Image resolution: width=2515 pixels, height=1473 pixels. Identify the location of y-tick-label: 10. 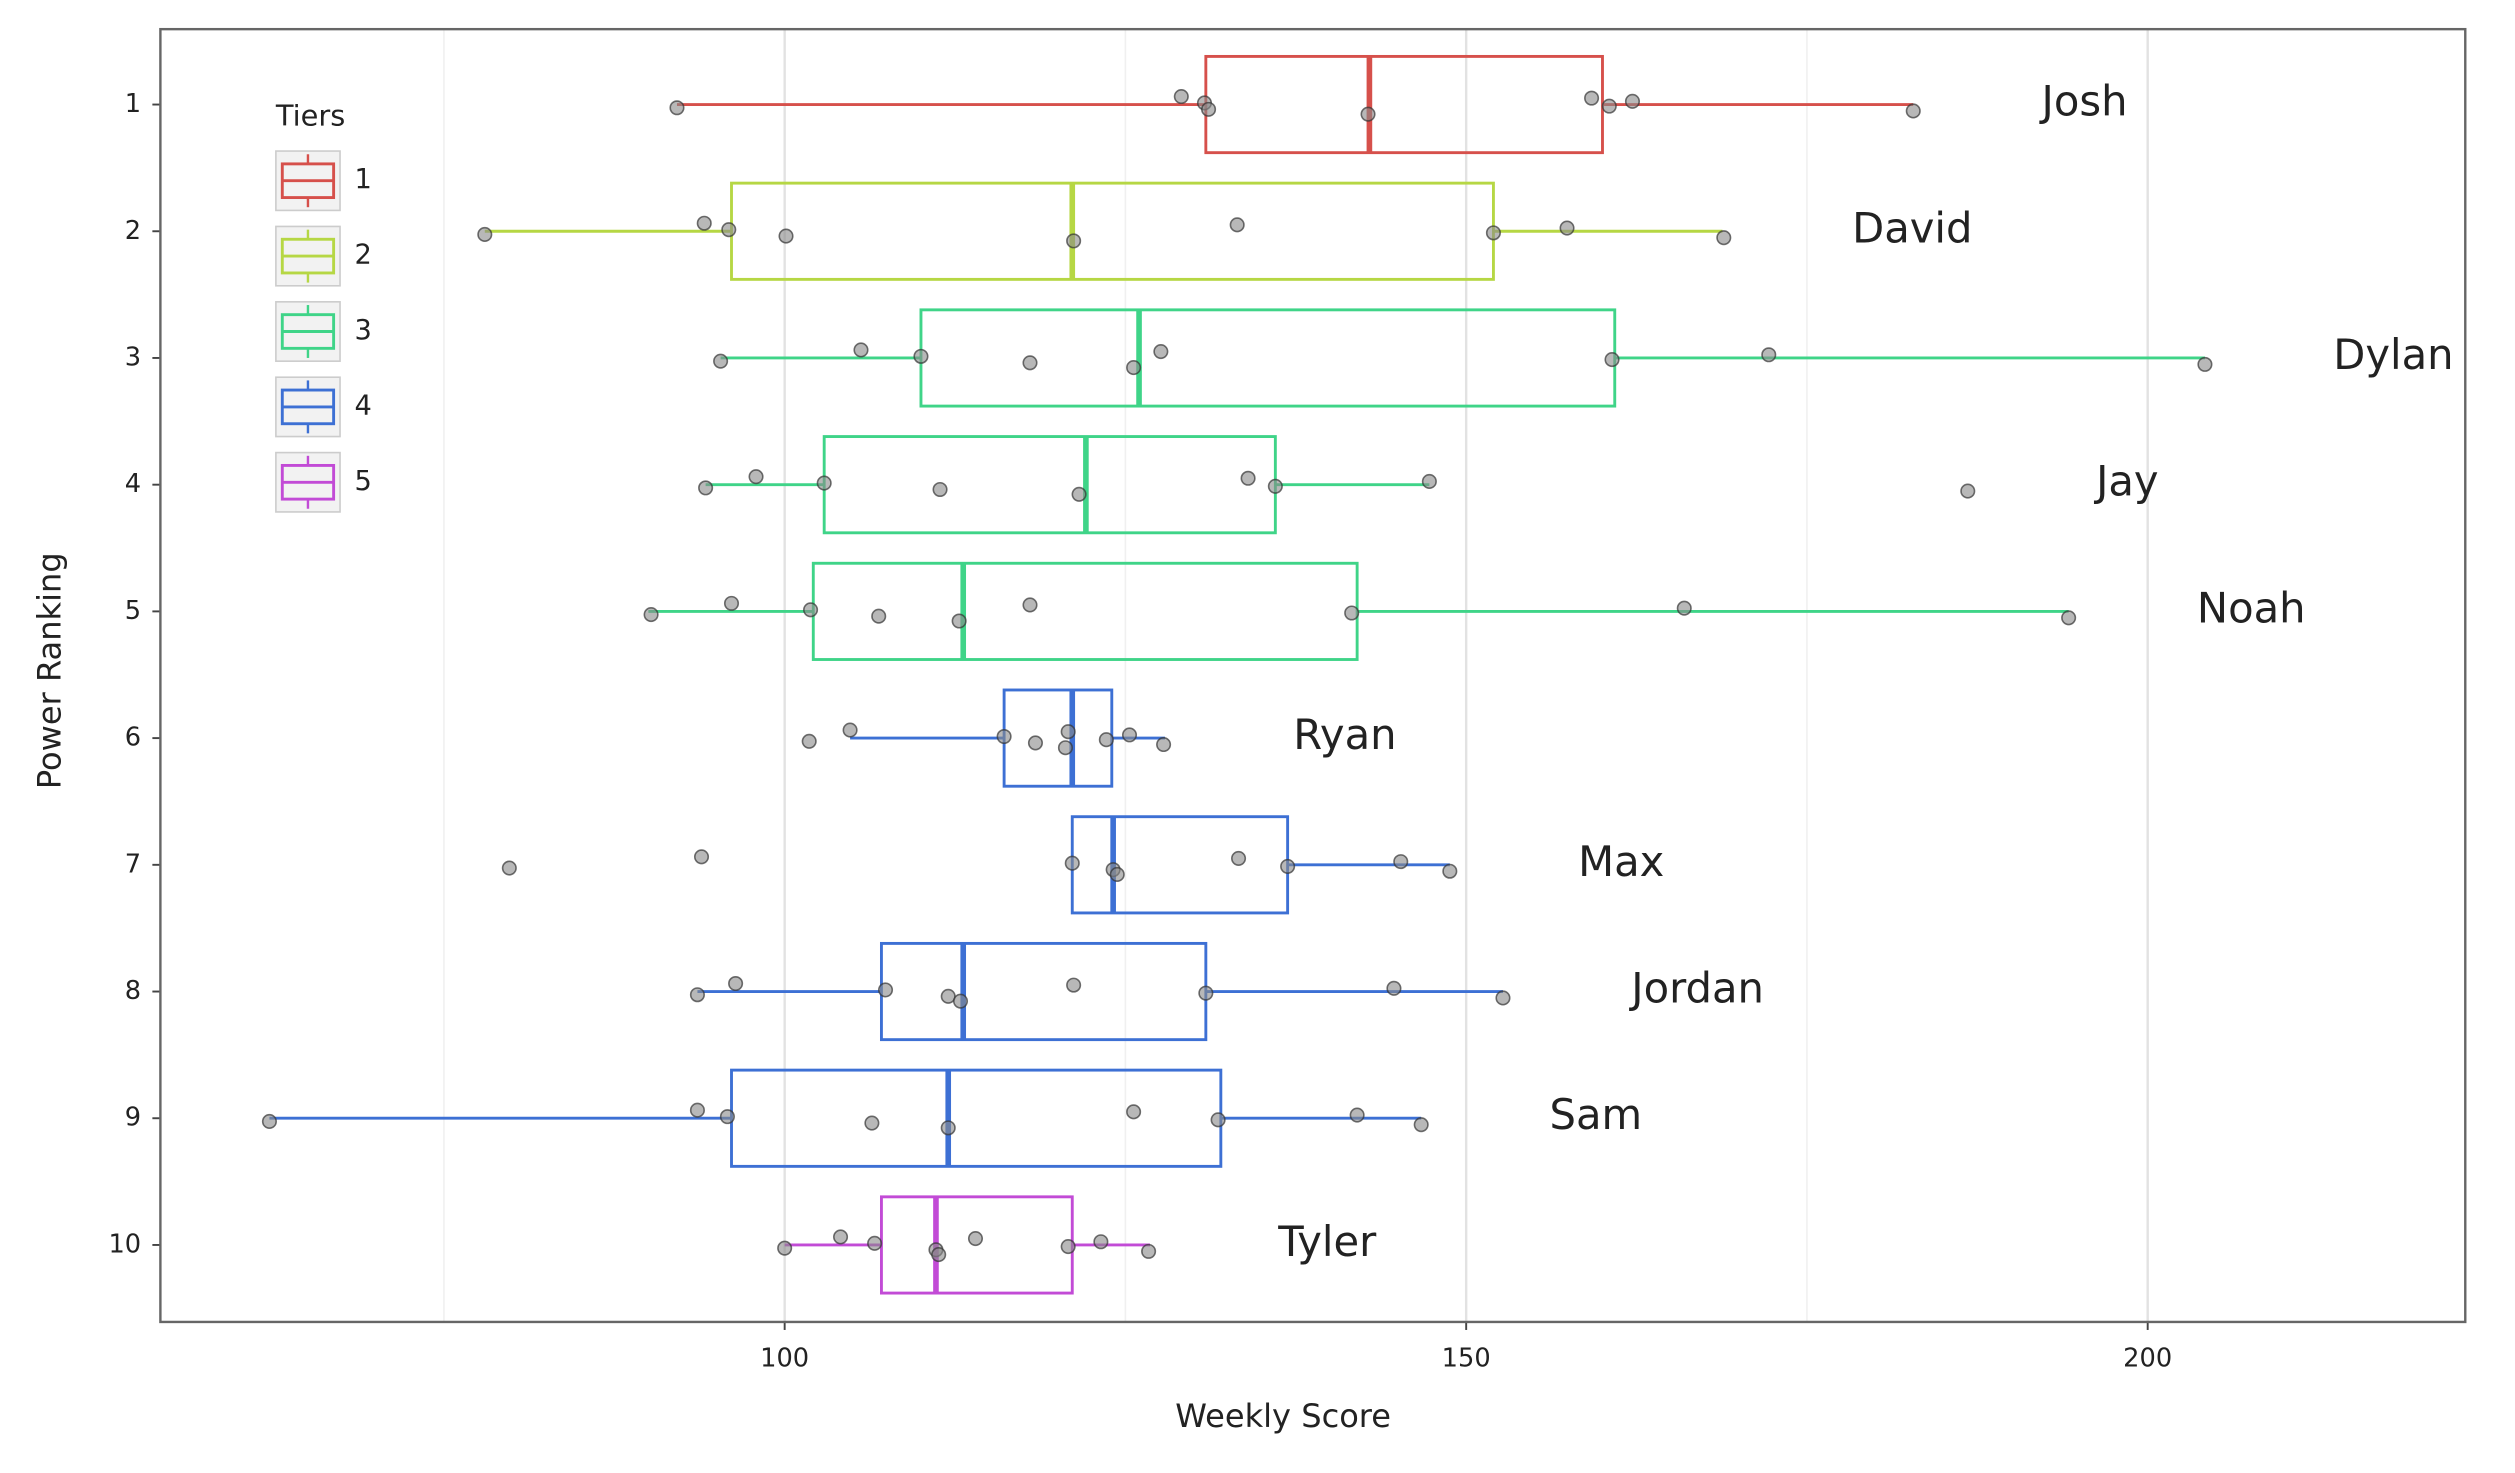
(124, 1244).